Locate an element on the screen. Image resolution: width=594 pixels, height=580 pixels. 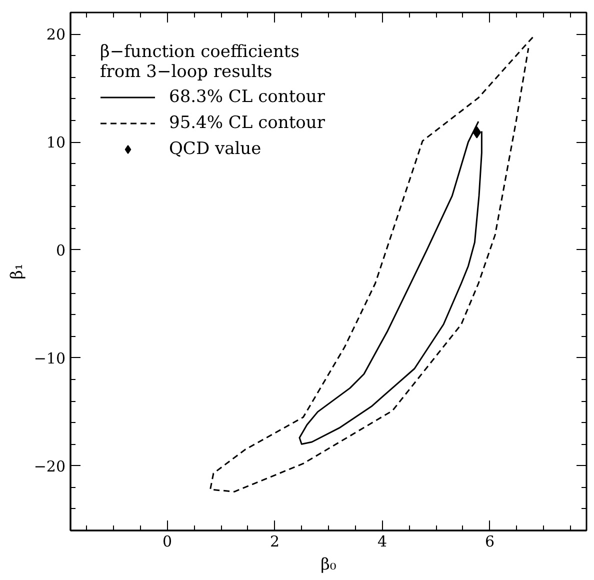
x-tick-label: 0 is located at coordinates (167, 541).